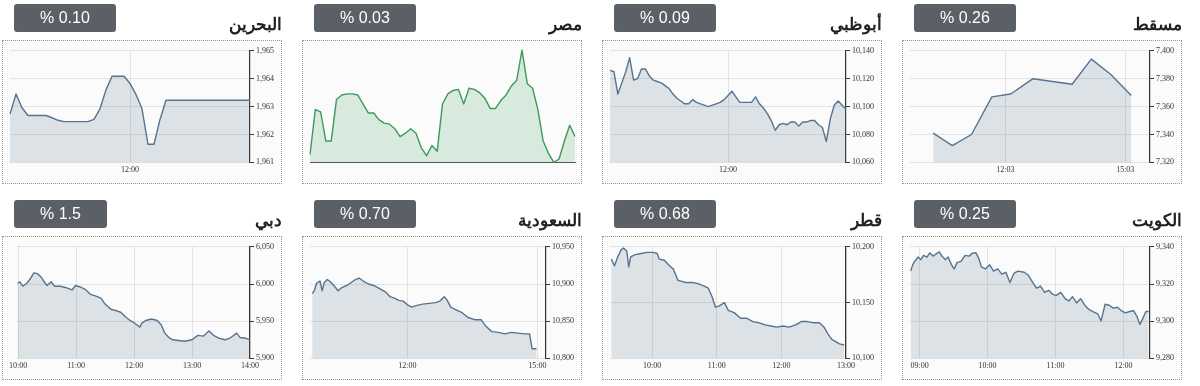 This screenshot has width=1200, height=386. Describe the element at coordinates (1165, 134) in the screenshot. I see `y-tick-label: 7,340` at that location.